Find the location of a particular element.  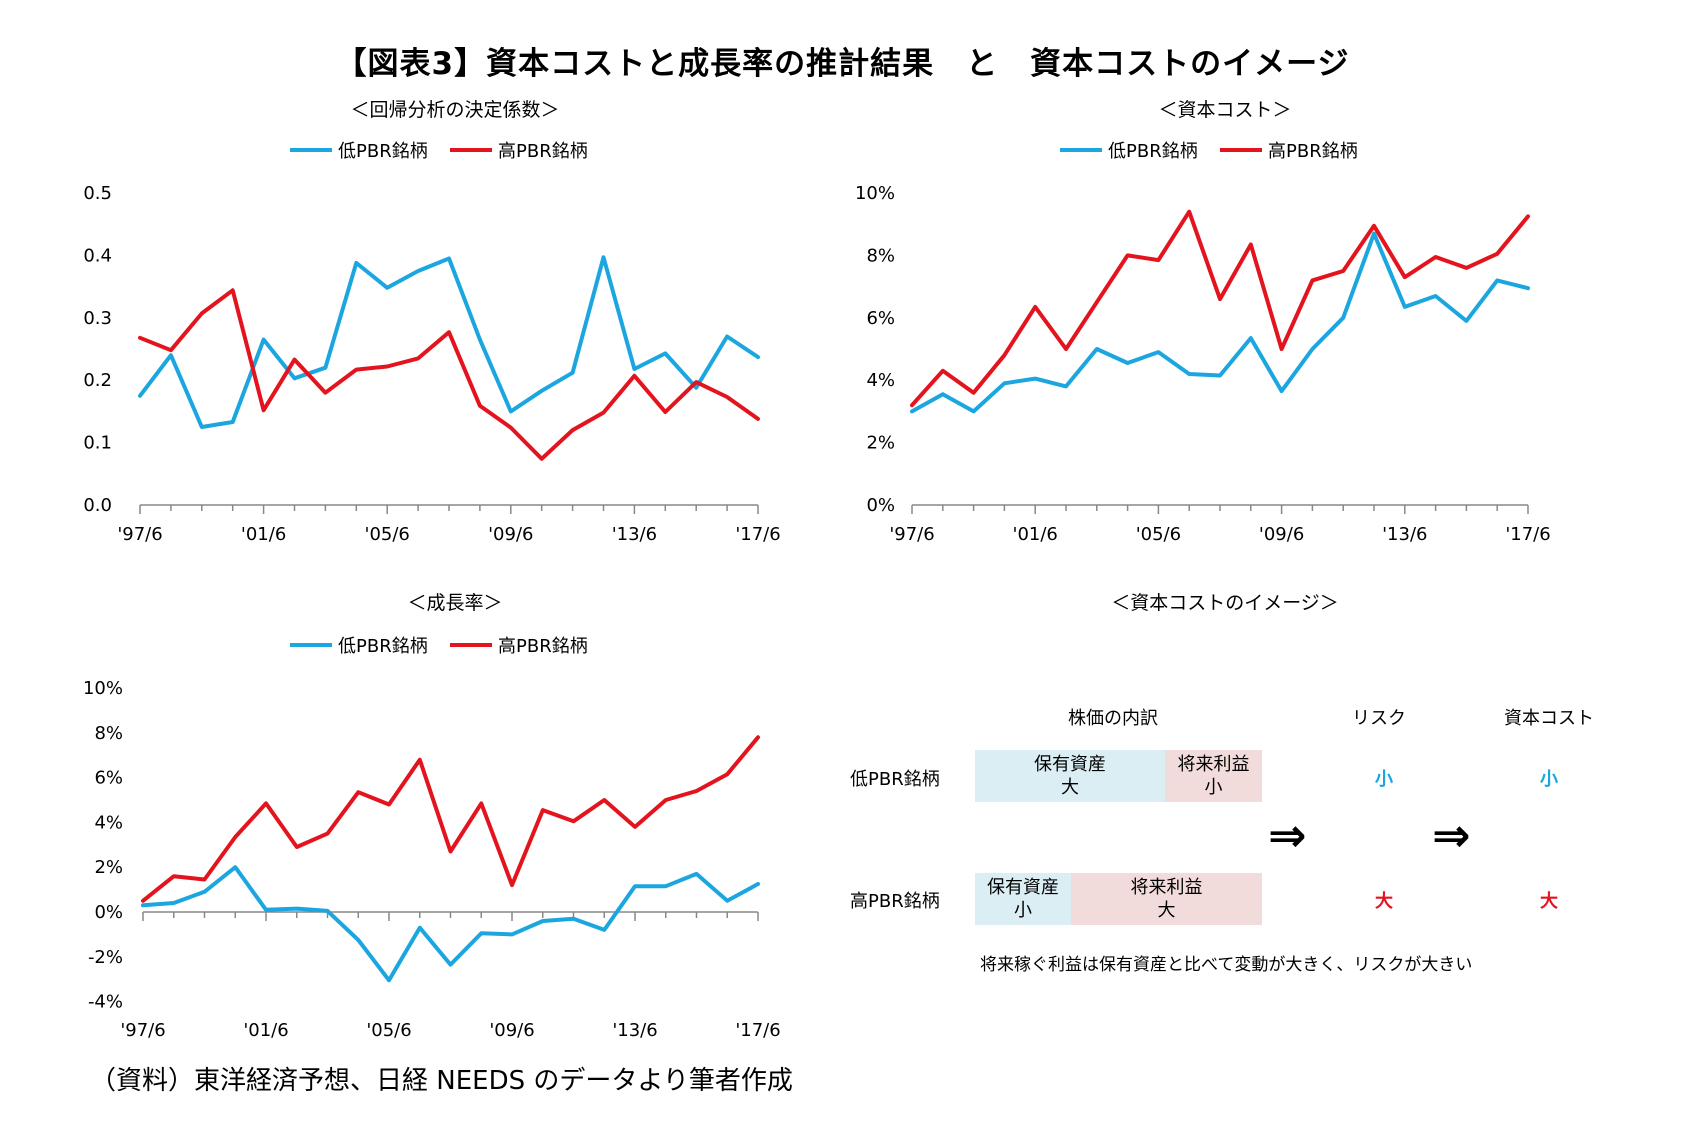

high-asset-label: 保有資産 is located at coordinates (1023, 887).